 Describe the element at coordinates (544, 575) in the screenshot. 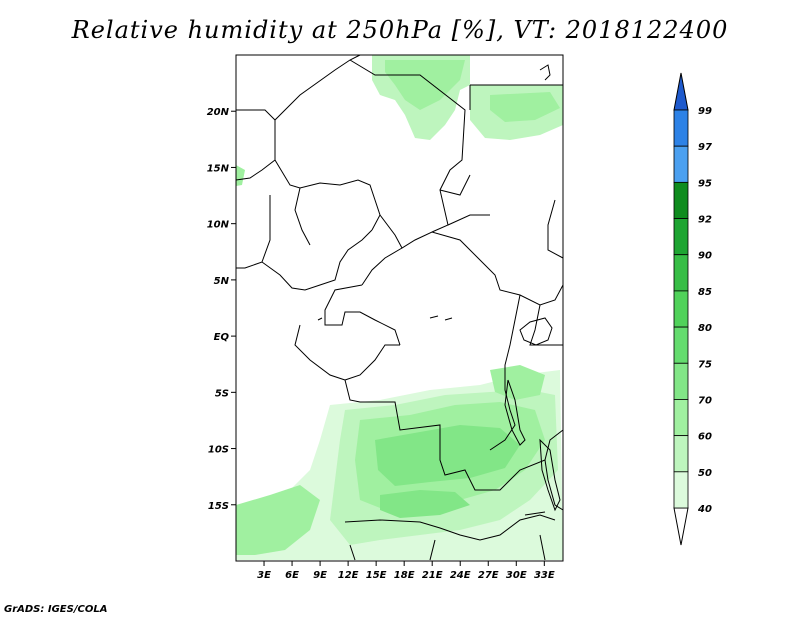

I see `lon-tick-label: 33E` at that location.